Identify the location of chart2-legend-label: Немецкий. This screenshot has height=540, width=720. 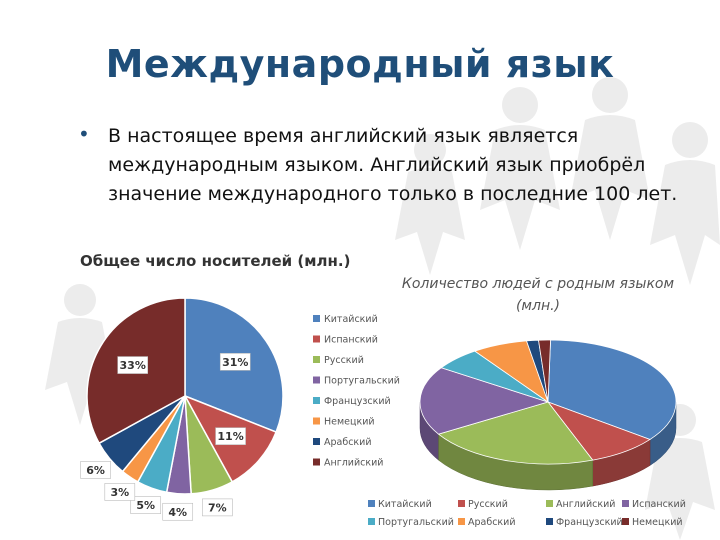
(657, 522).